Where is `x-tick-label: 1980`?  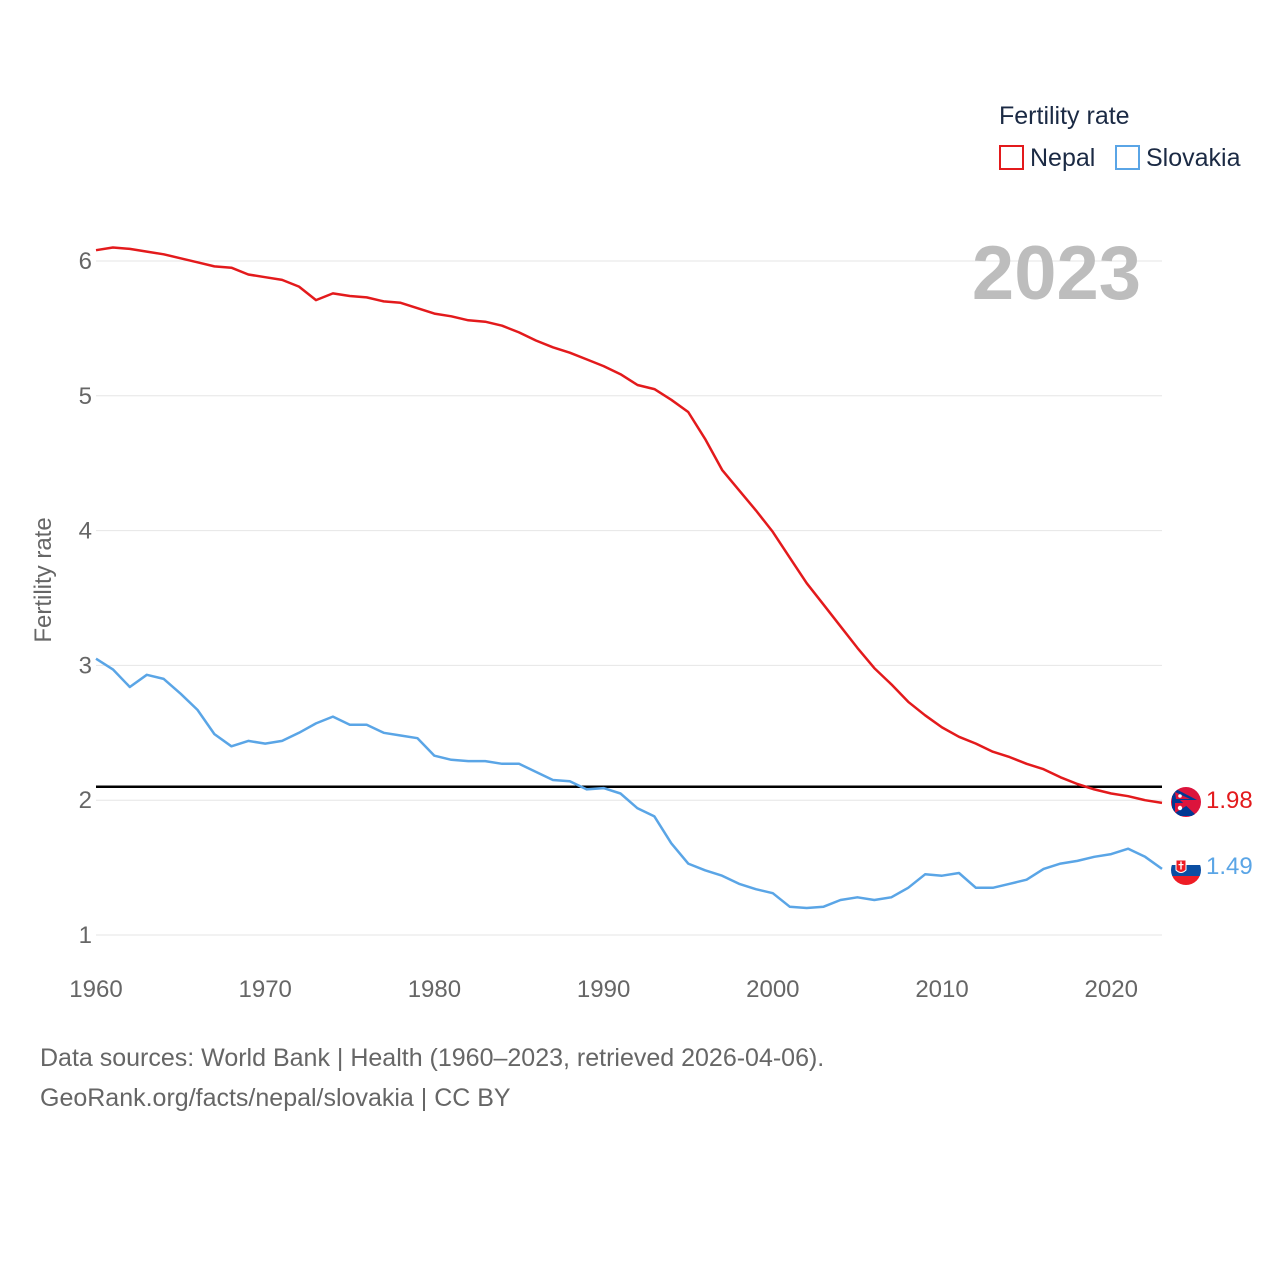 x-tick-label: 1980 is located at coordinates (434, 989).